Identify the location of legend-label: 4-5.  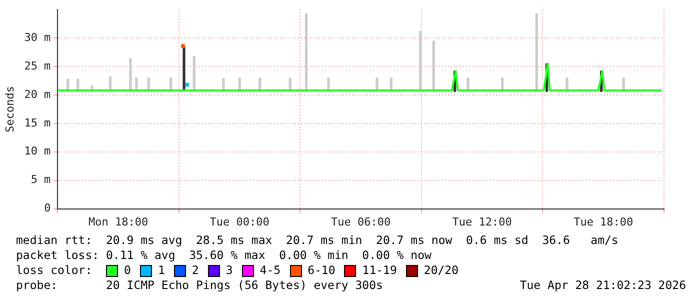
(270, 270).